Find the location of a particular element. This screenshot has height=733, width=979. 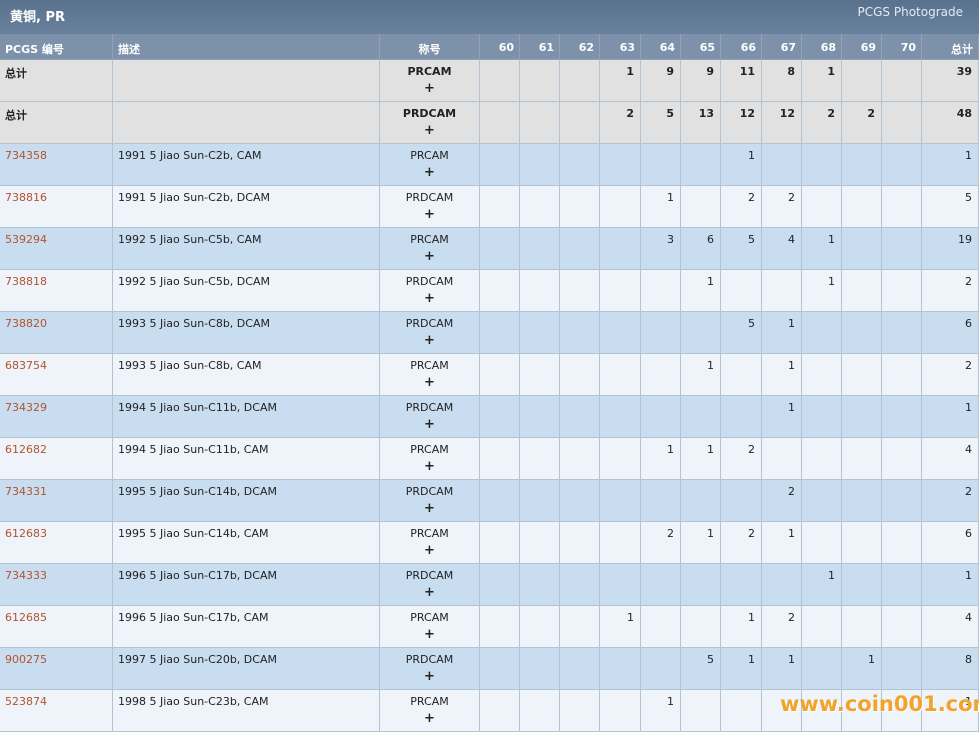

coin-number-link: 683754 is located at coordinates (26, 365).